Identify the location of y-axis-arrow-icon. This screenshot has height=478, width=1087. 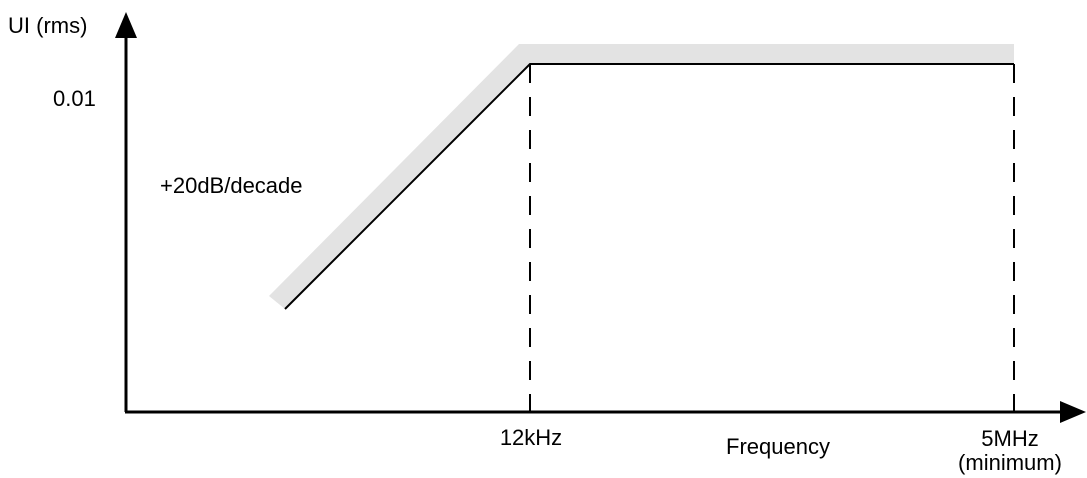
(126, 25).